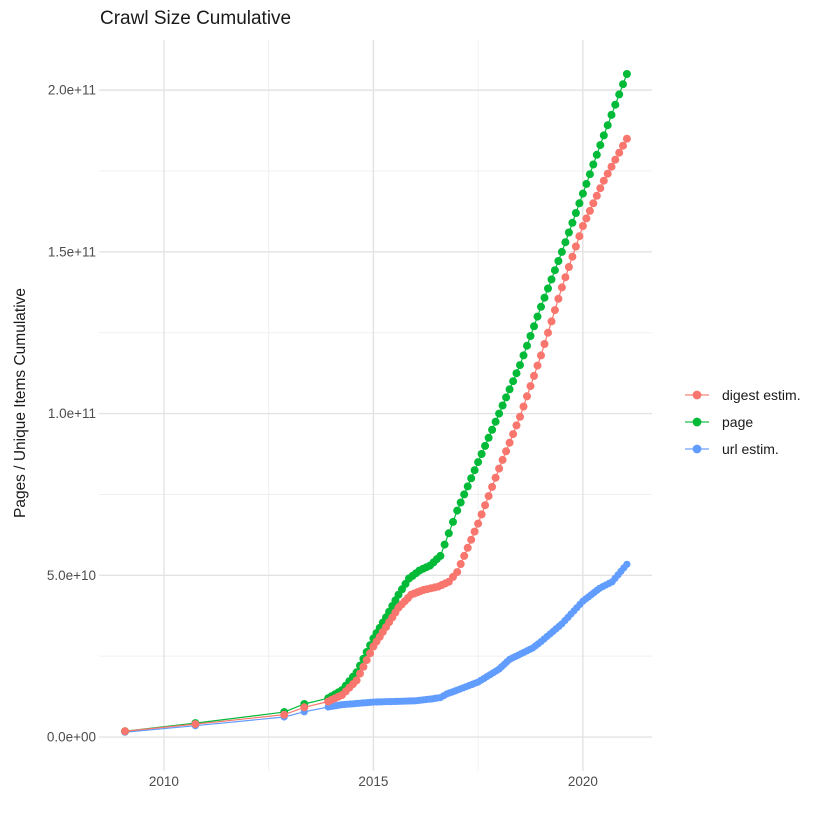 The image size is (826, 827). I want to click on y-tick-label: 5.0e+10, so click(71, 575).